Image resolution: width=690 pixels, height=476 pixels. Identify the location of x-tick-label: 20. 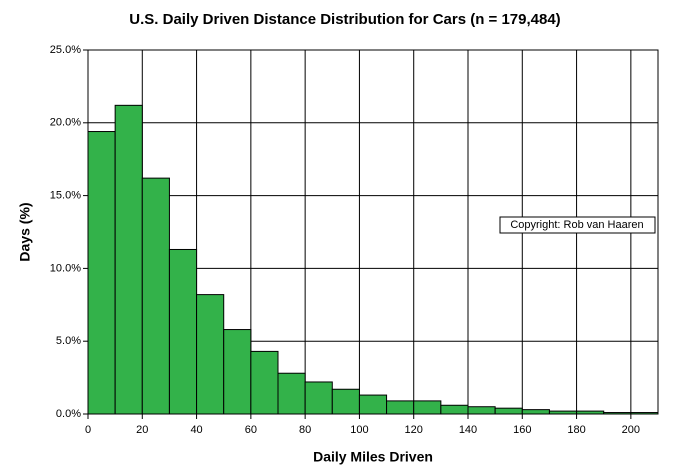
(142, 430).